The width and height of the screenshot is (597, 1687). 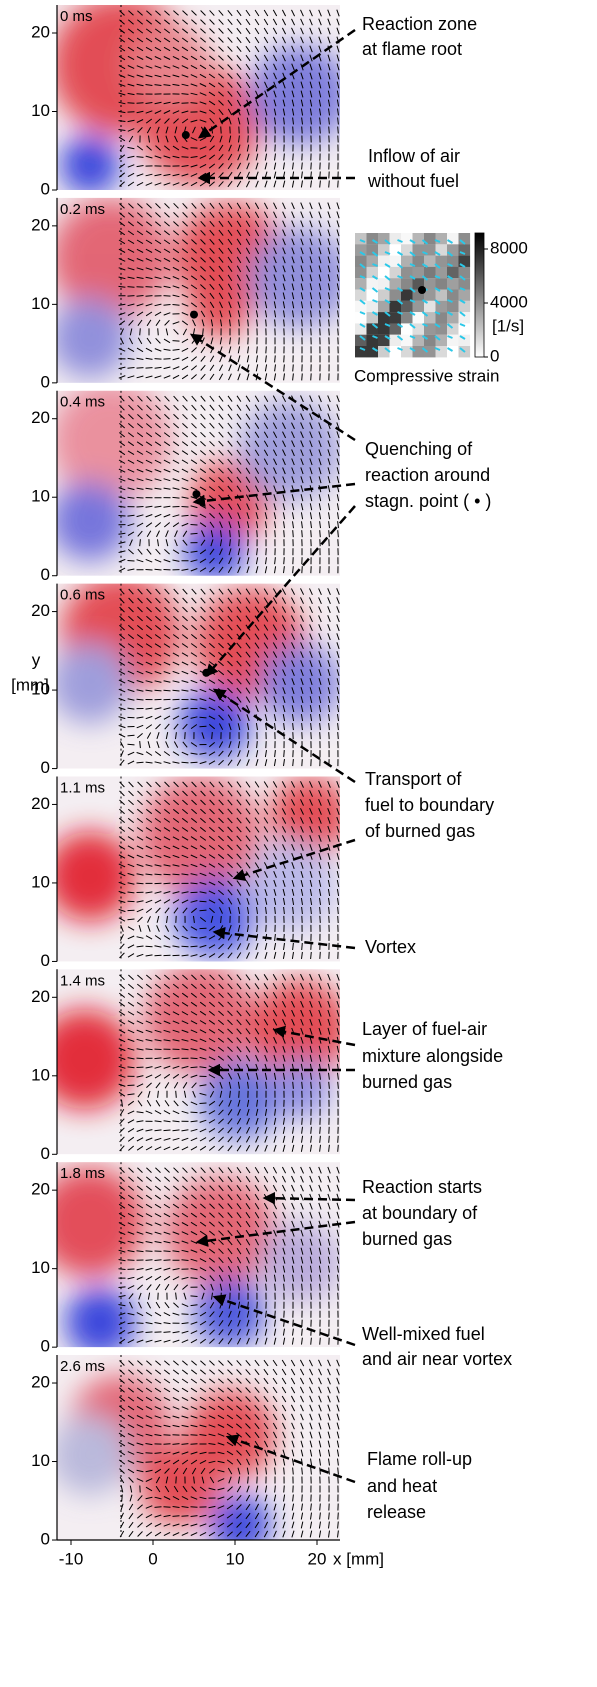 What do you see at coordinates (185, 294) in the screenshot?
I see `panel: 0.2 ms 0 10 20` at bounding box center [185, 294].